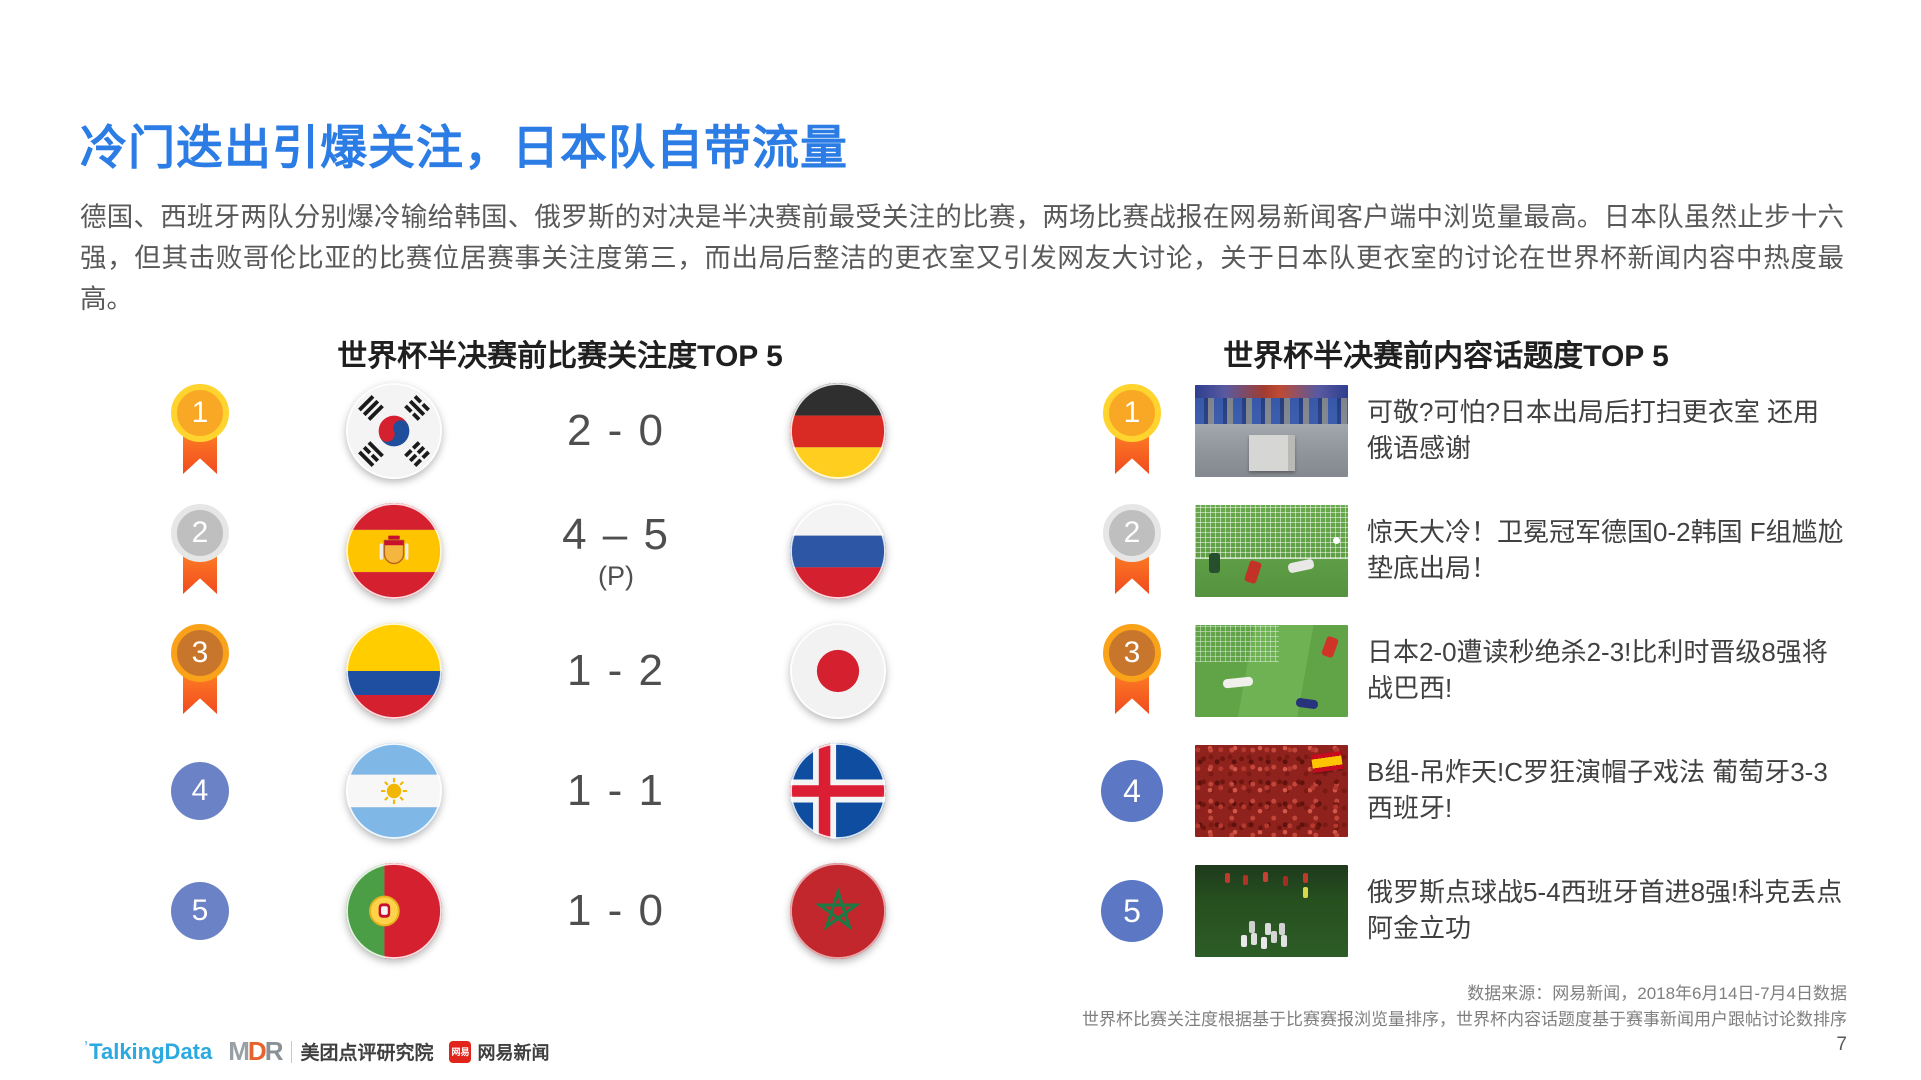  Describe the element at coordinates (1841, 1044) in the screenshot. I see `page-number: 7` at that location.